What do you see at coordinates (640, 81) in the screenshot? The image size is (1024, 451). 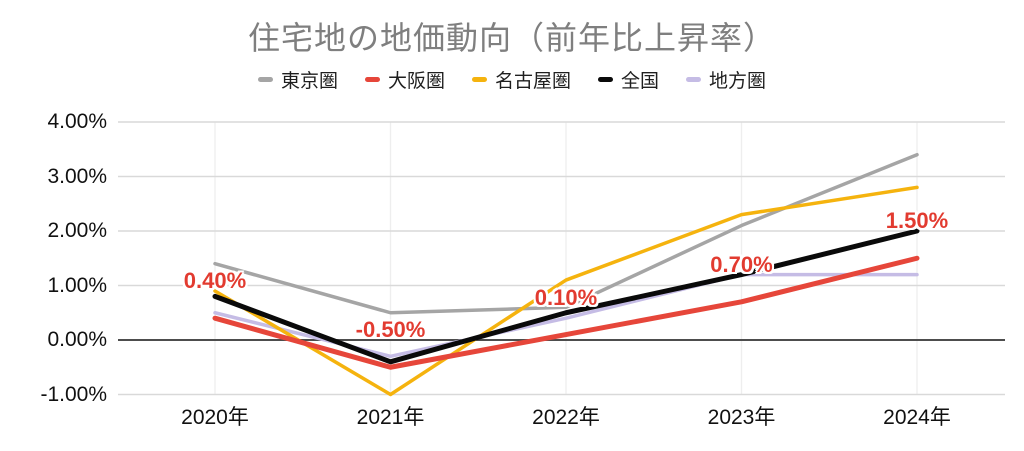 I see `legend-label-national: 全国` at bounding box center [640, 81].